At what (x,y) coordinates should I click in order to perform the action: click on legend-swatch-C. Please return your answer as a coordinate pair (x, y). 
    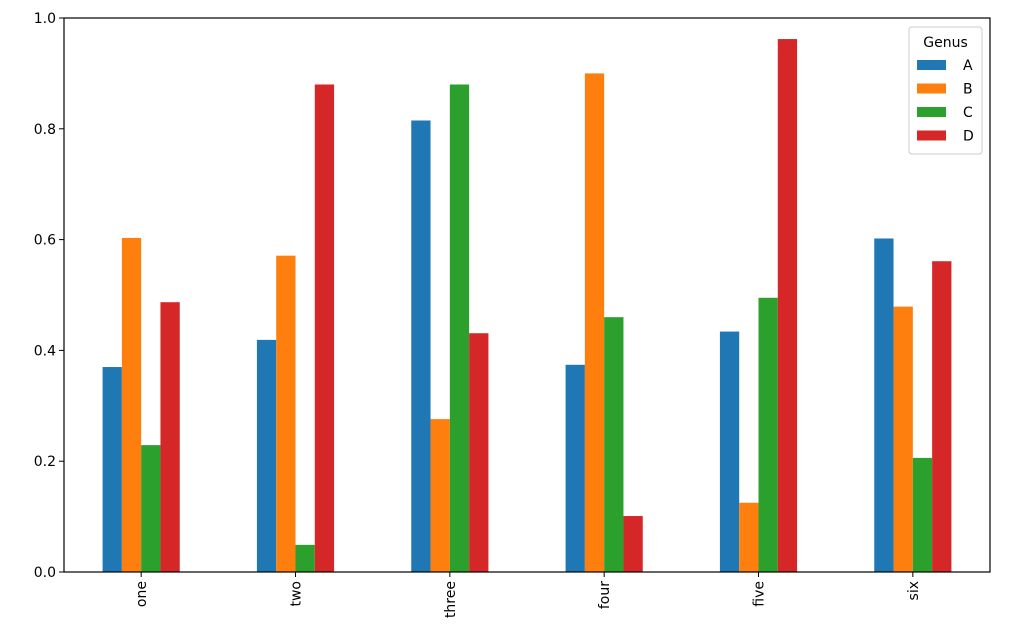
    Looking at the image, I should click on (931, 112).